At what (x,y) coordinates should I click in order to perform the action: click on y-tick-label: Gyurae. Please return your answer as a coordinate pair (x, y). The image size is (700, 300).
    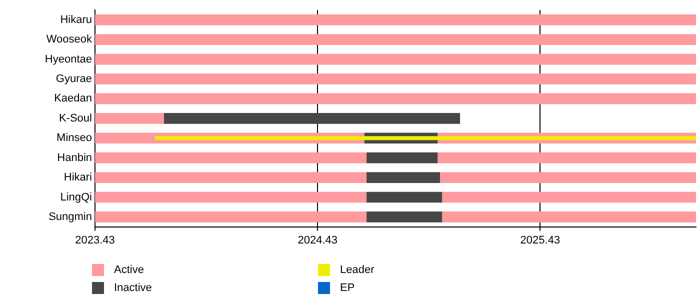
    Looking at the image, I should click on (74, 79).